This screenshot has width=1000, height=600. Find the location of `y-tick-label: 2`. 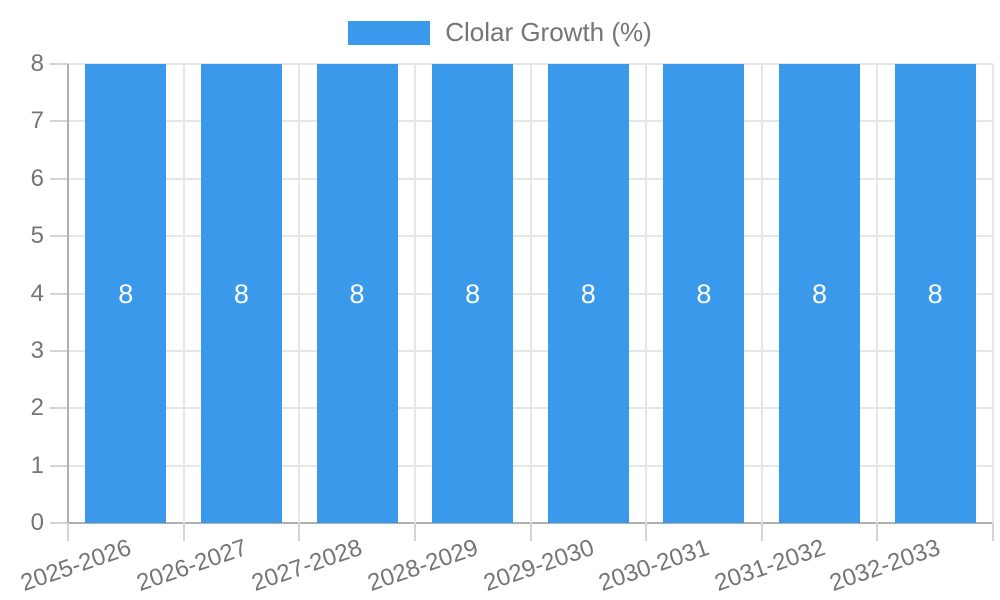

y-tick-label: 2 is located at coordinates (37, 408).